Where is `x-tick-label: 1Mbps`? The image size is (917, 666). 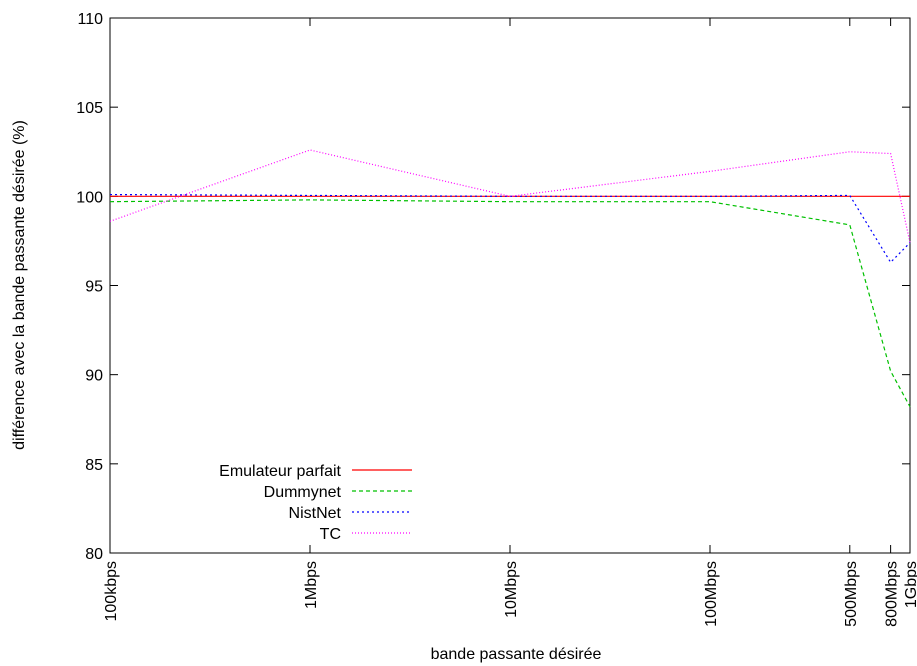 x-tick-label: 1Mbps is located at coordinates (311, 585).